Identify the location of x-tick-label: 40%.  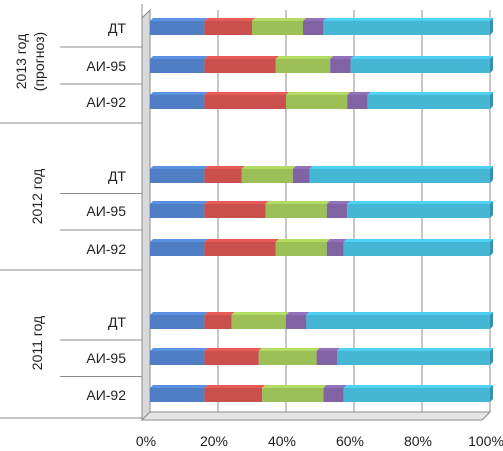
(282, 441).